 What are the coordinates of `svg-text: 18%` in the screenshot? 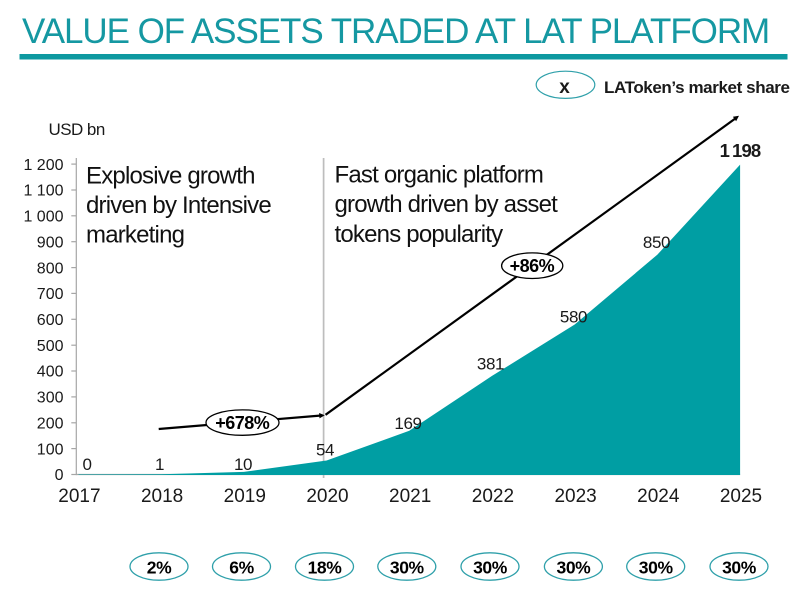 It's located at (325, 568).